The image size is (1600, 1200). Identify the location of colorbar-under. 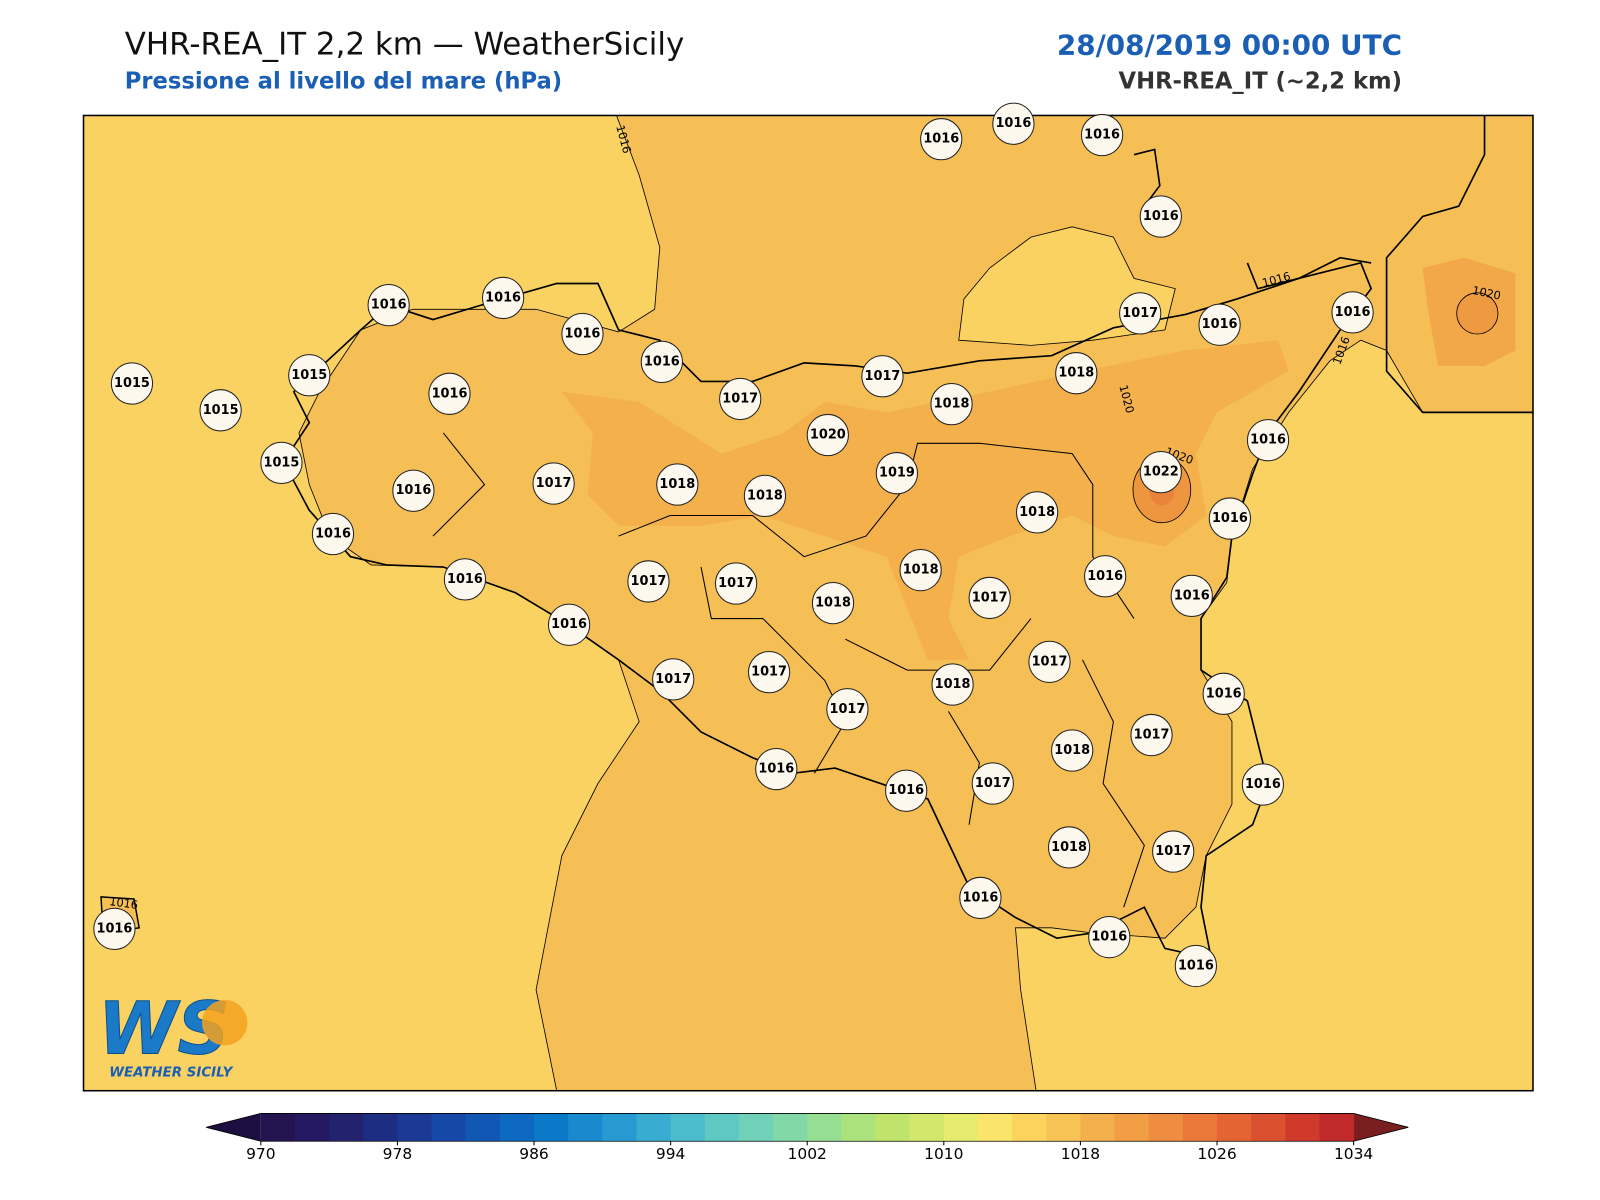
(233, 1127).